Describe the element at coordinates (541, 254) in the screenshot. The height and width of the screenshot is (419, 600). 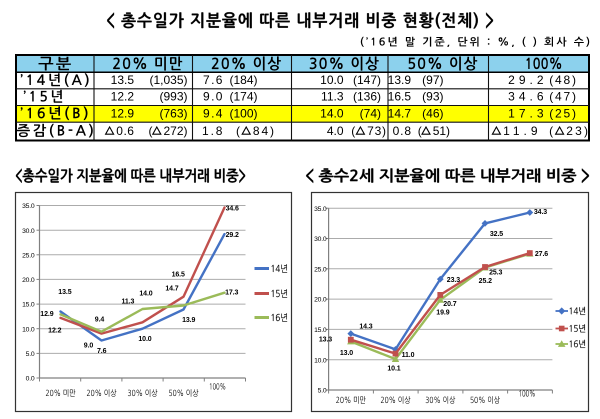
I see `svg-text: 27.6` at that location.